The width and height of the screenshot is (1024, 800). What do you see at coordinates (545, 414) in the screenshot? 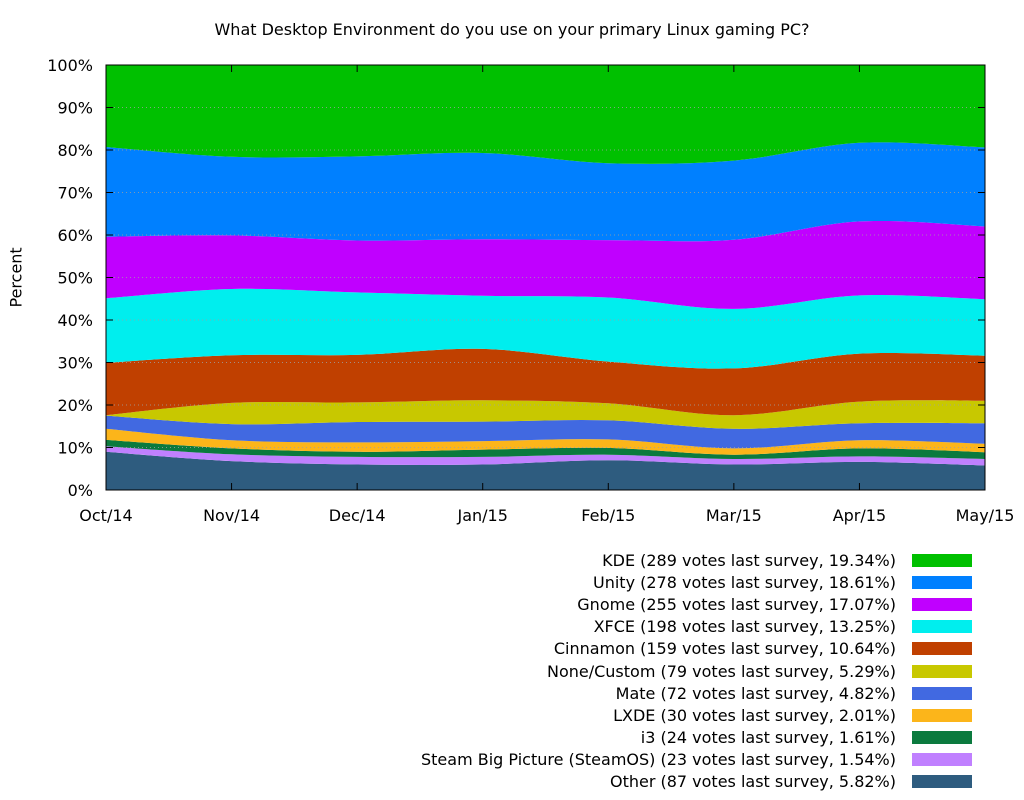
I see `series-area-none-custom` at bounding box center [545, 414].